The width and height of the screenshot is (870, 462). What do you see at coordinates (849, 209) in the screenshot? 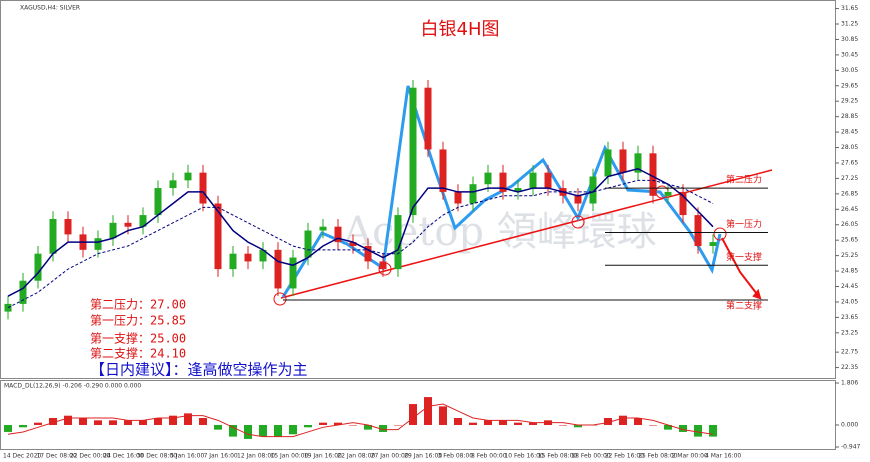
I see `y-tick-label: 26.45` at bounding box center [849, 209].